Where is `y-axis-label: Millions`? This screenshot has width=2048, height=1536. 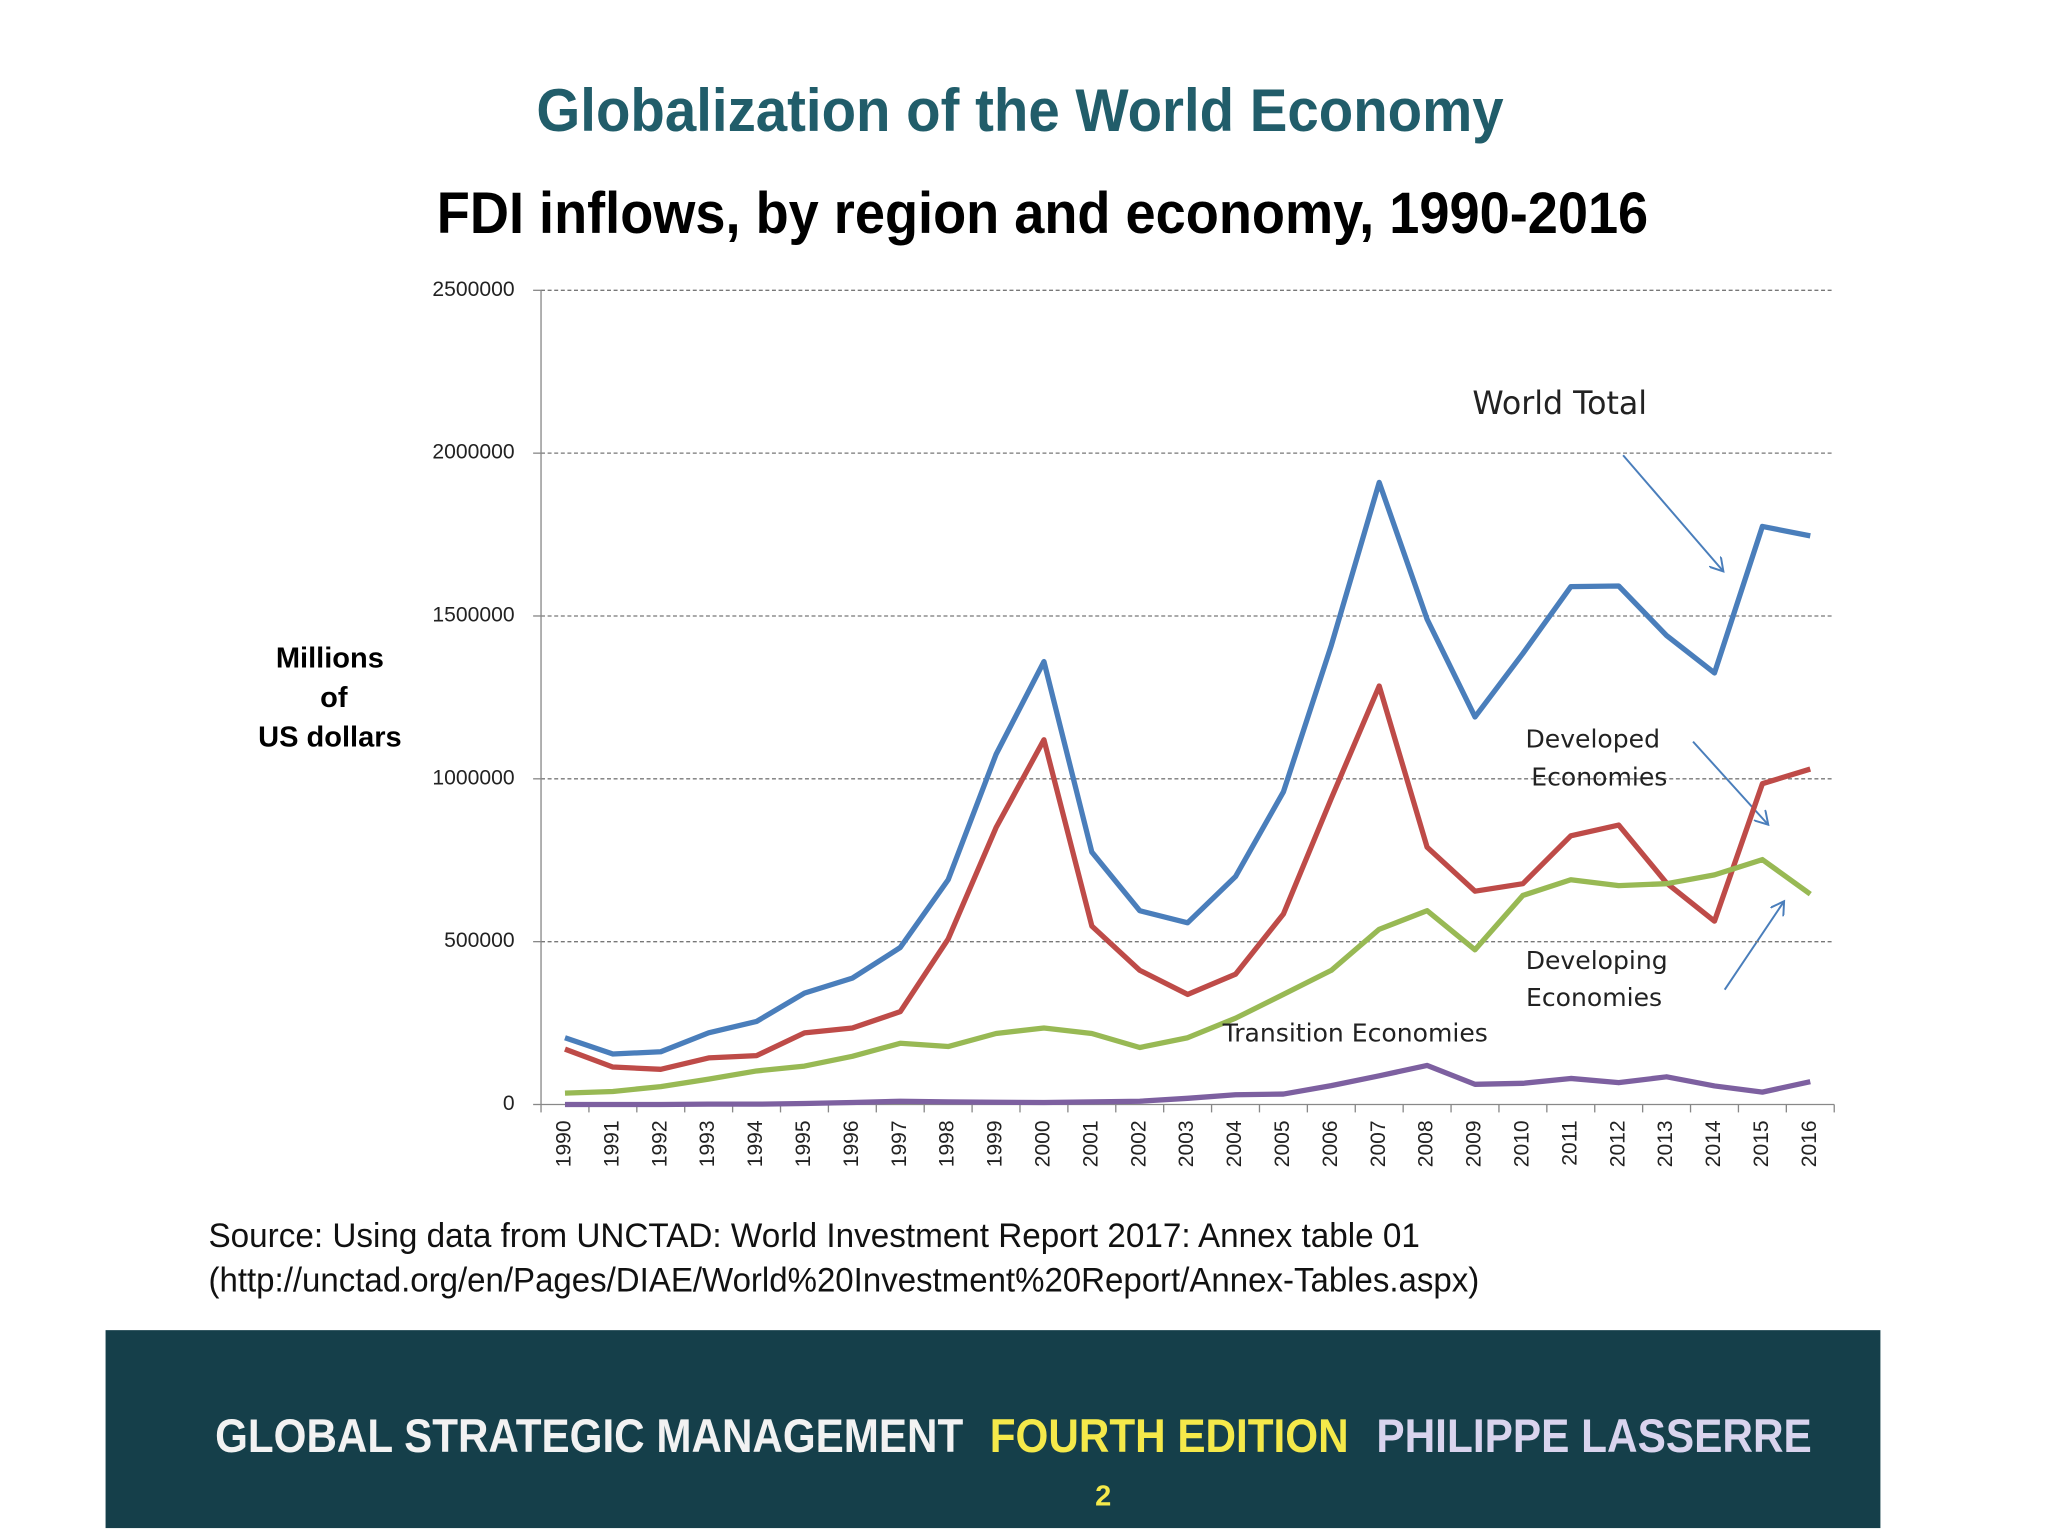
y-axis-label: Millions is located at coordinates (330, 658).